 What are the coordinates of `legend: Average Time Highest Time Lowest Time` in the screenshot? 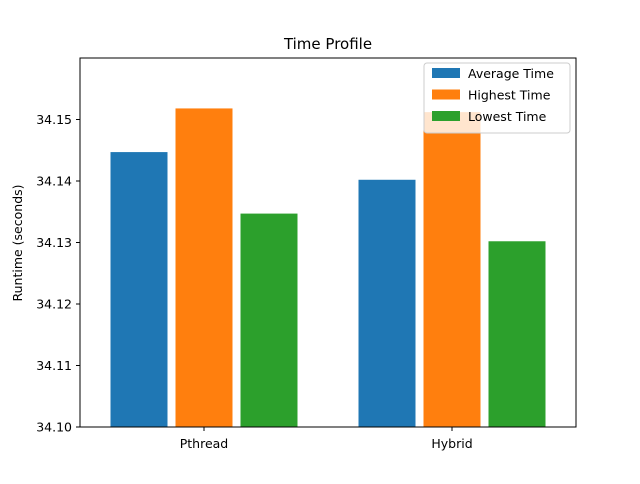 It's located at (497, 98).